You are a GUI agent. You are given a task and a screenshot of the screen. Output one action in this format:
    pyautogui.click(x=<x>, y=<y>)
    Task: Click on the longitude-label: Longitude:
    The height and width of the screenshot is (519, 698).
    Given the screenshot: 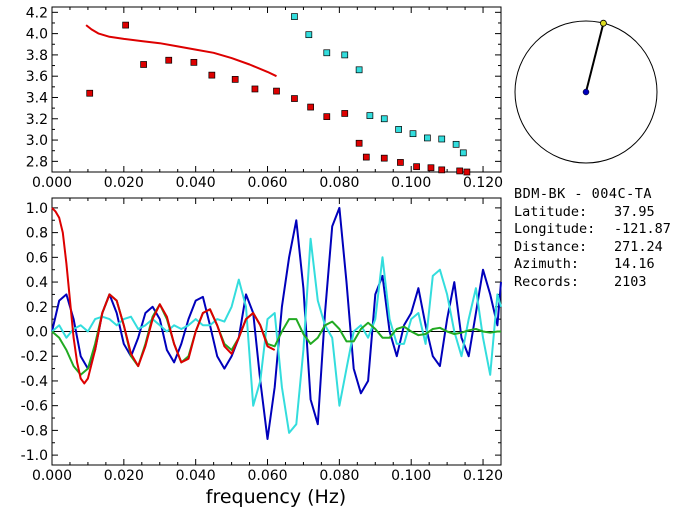 What is the action you would take?
    pyautogui.click(x=555, y=229)
    